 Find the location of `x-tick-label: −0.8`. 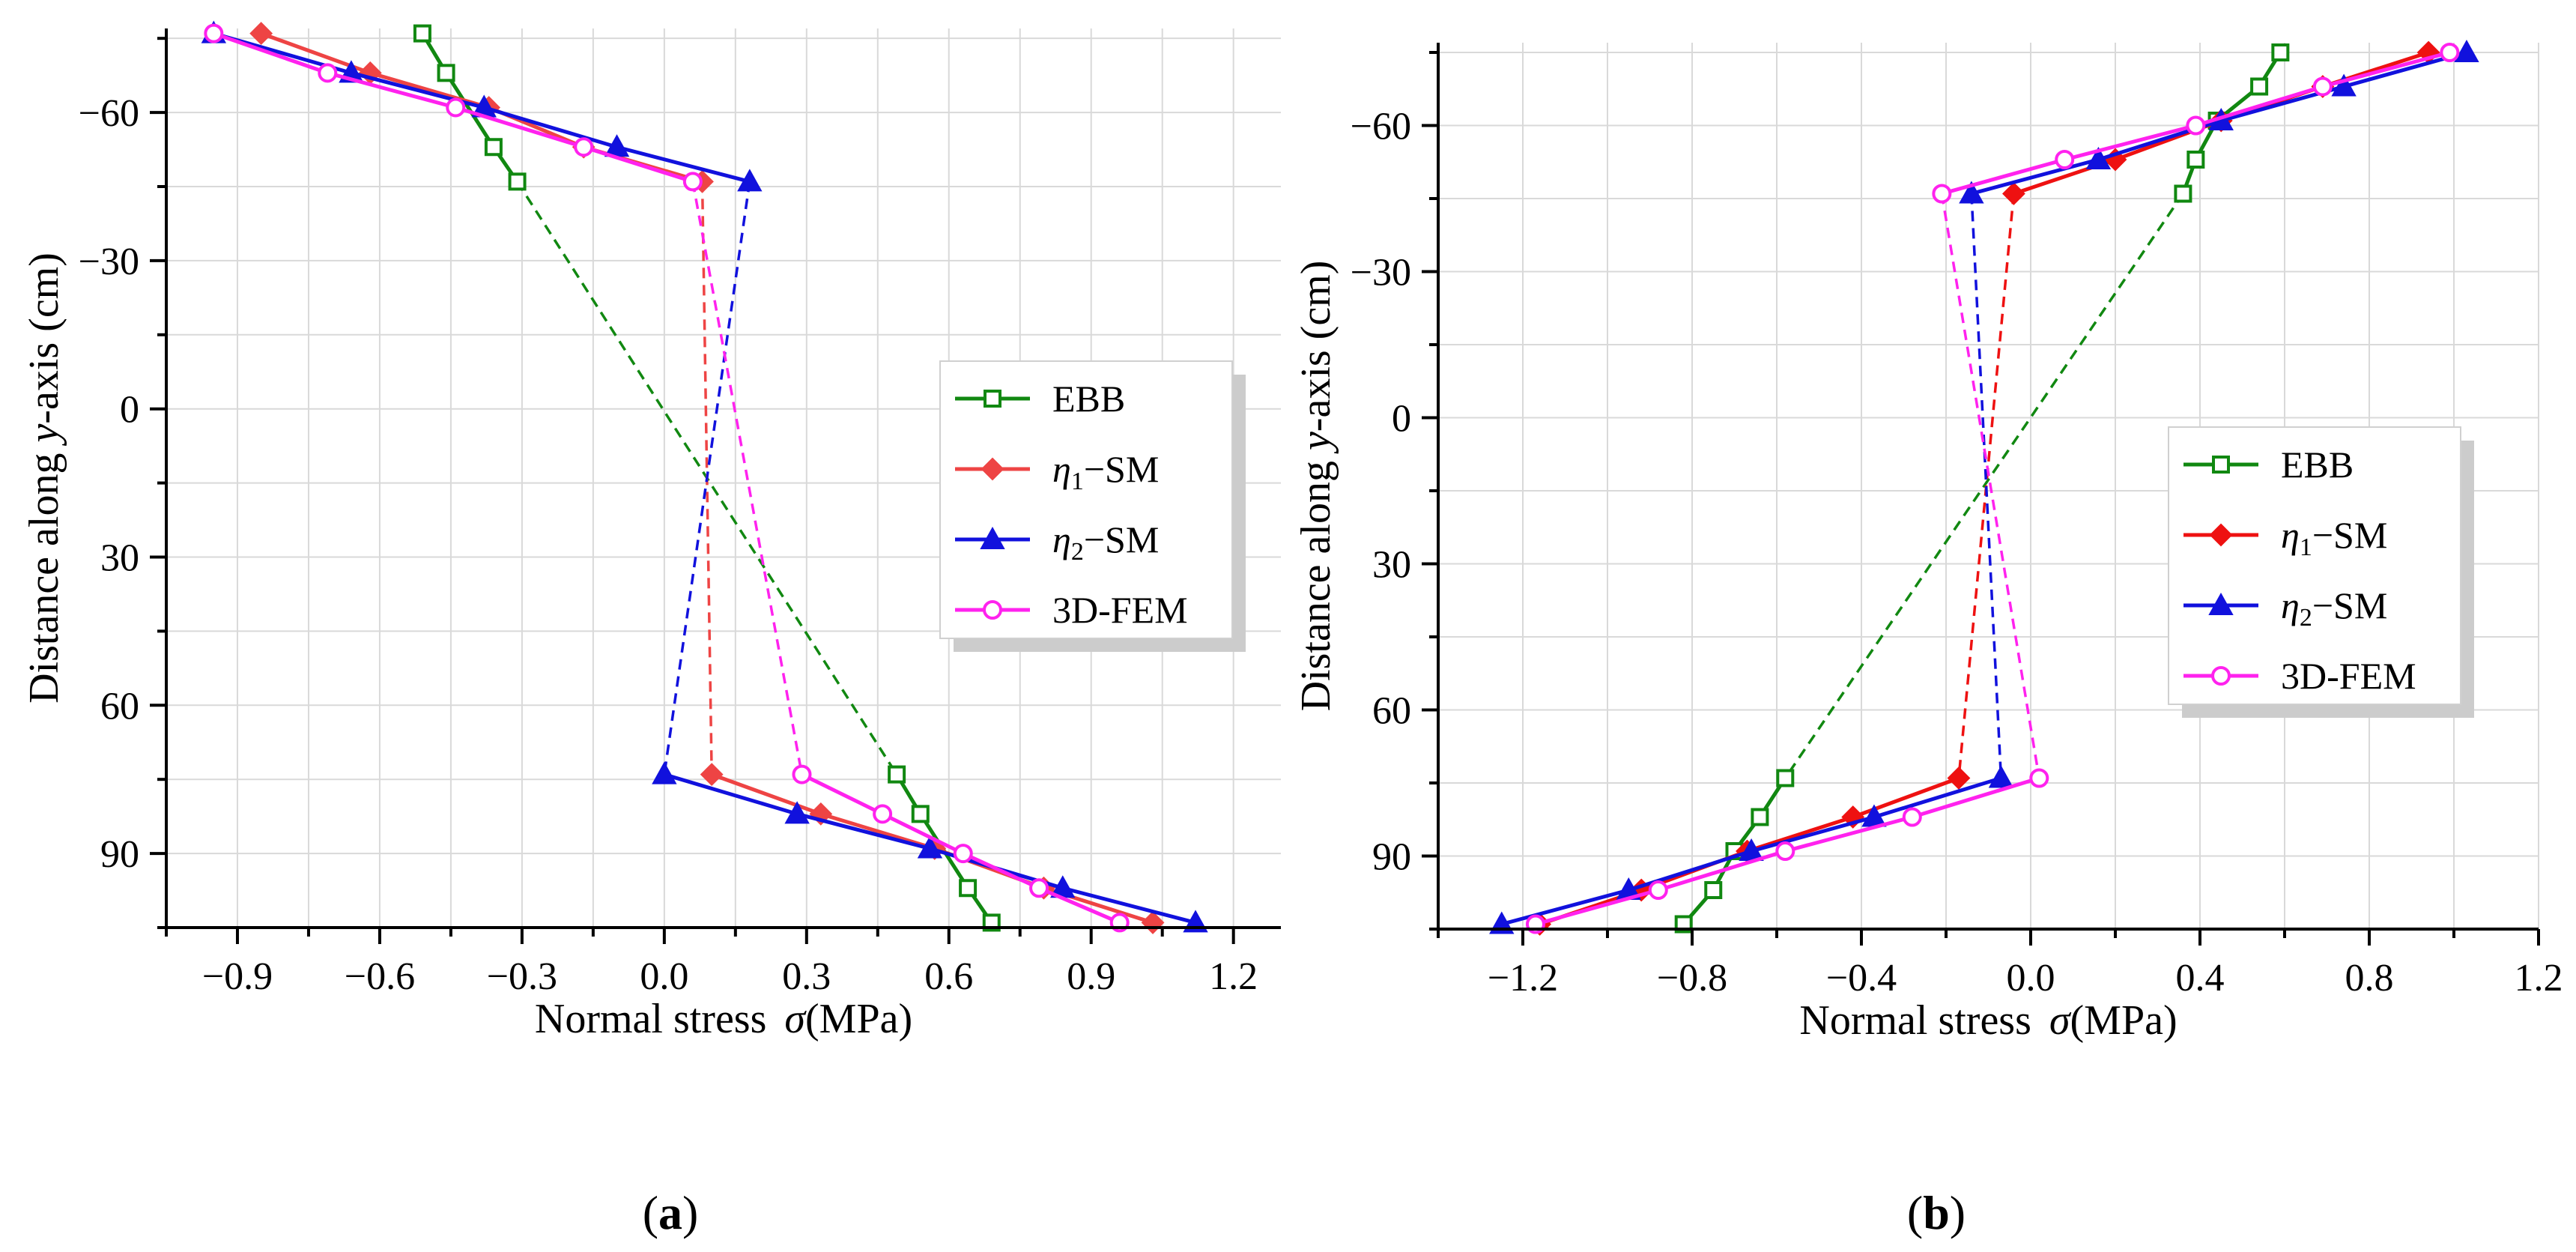

x-tick-label: −0.8 is located at coordinates (1692, 979).